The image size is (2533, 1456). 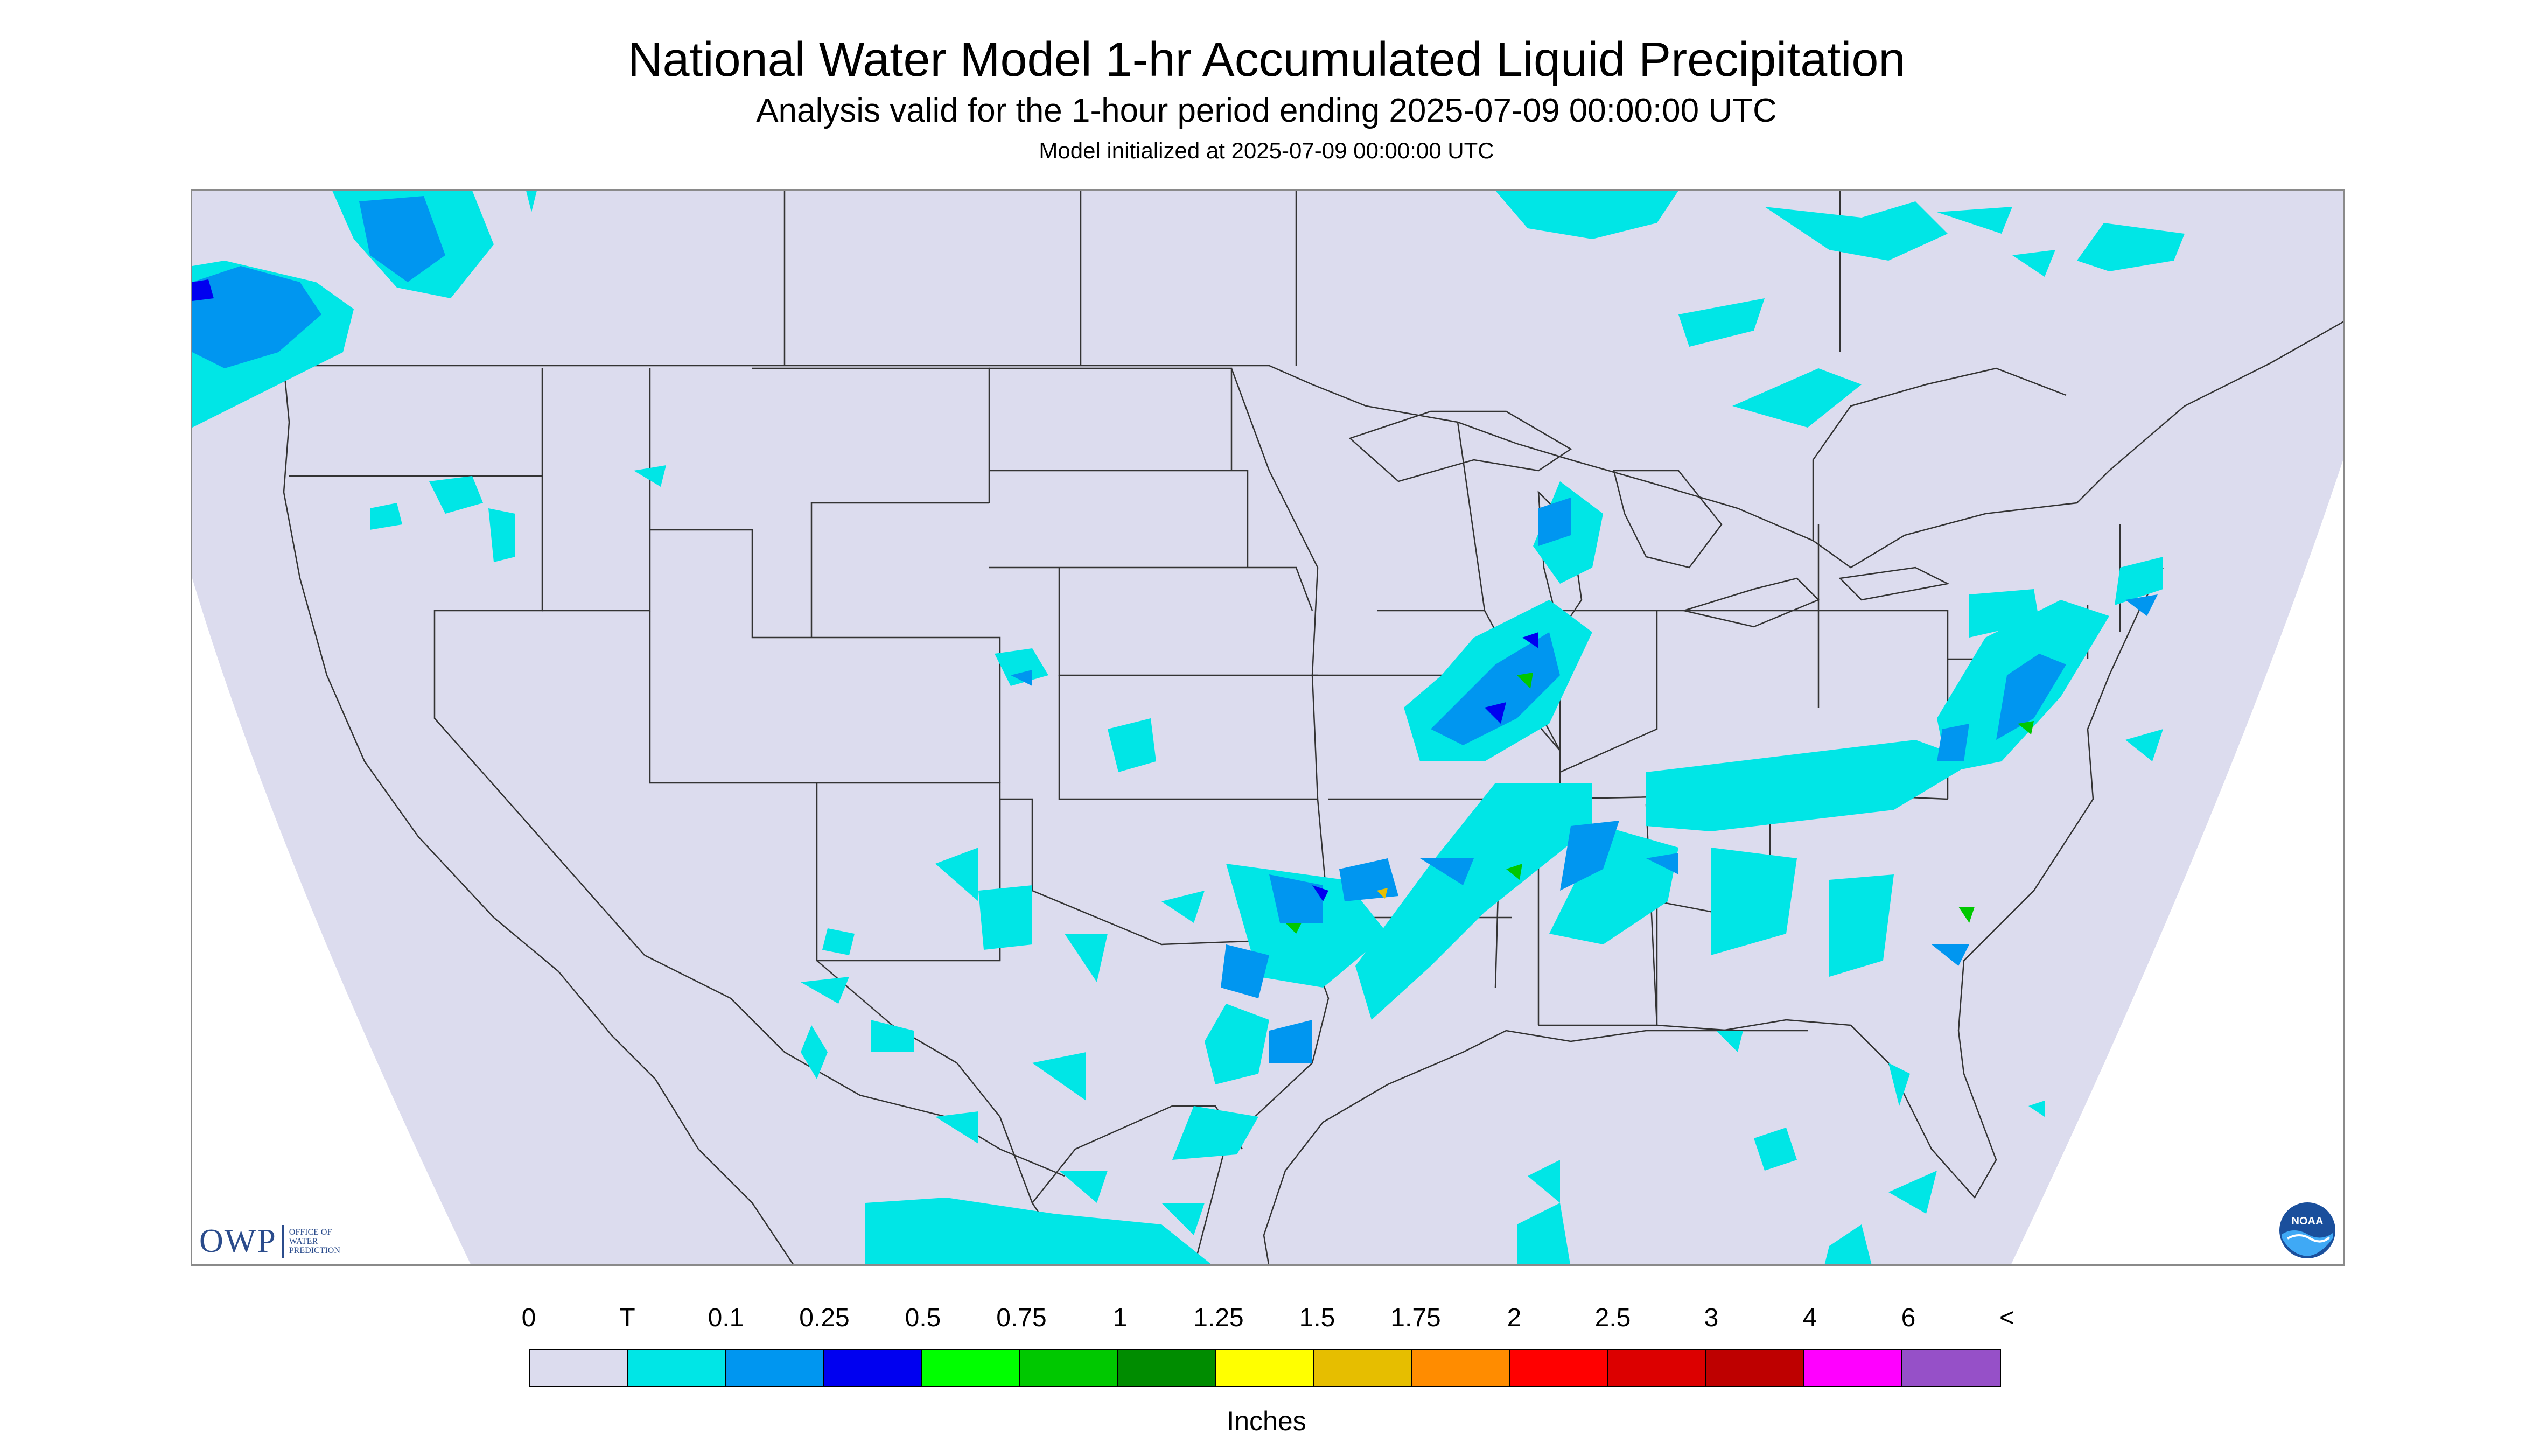 I want to click on owp-logo-line-2: WATER, so click(x=303, y=1241).